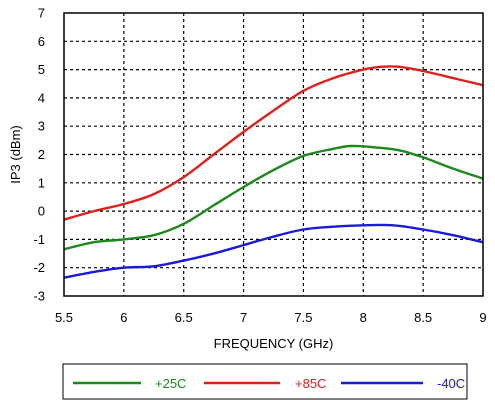 The width and height of the screenshot is (495, 400). I want to click on legend-box, so click(265, 381).